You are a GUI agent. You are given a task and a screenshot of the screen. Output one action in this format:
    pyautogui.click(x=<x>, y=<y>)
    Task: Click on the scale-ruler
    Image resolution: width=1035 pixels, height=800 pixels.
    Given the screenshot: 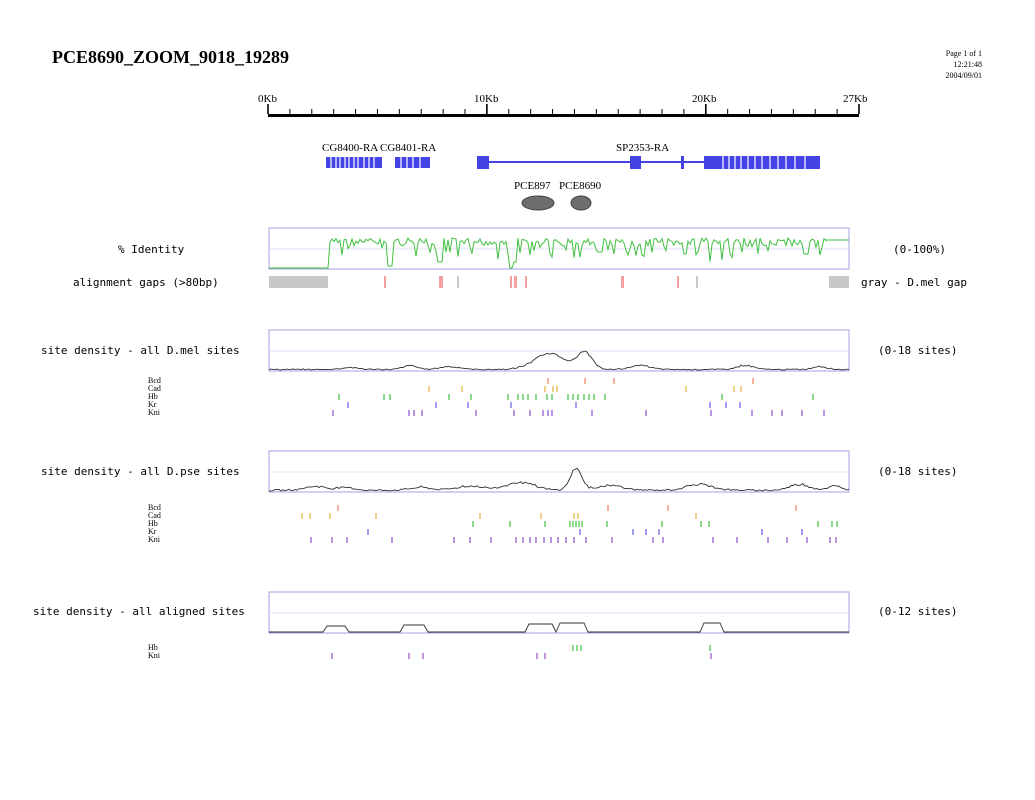 What is the action you would take?
    pyautogui.click(x=563, y=110)
    